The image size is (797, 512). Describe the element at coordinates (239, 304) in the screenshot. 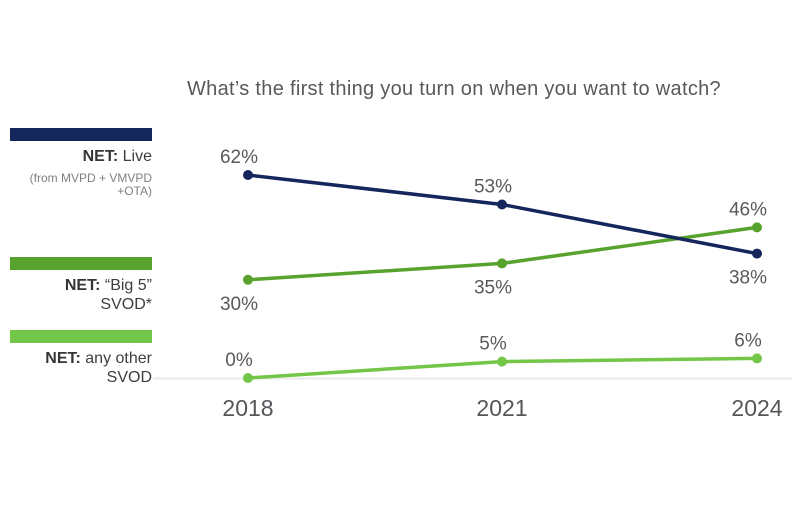

I see `data-label: 30%` at that location.